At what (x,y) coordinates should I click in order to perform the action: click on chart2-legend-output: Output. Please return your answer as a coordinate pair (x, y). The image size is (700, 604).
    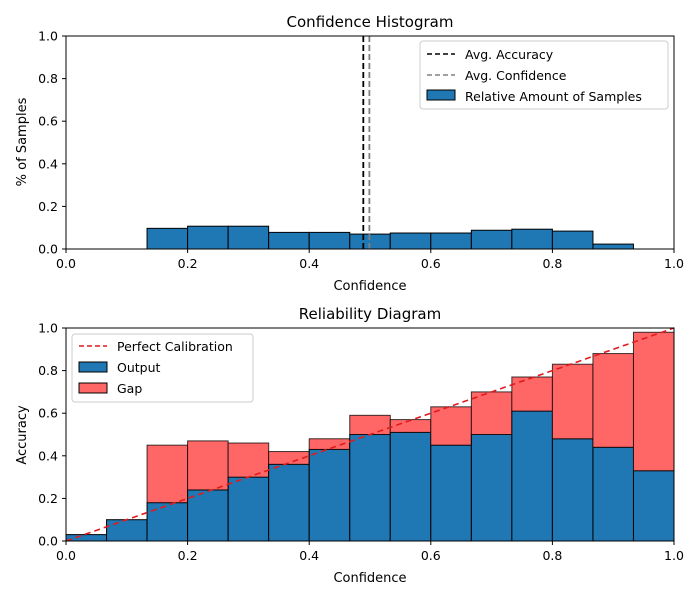
    Looking at the image, I should click on (139, 367).